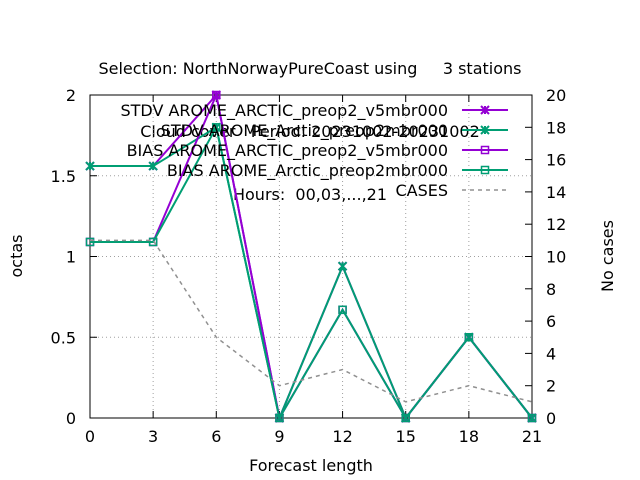 The width and height of the screenshot is (640, 480). I want to click on x-tick-label: 15, so click(406, 436).